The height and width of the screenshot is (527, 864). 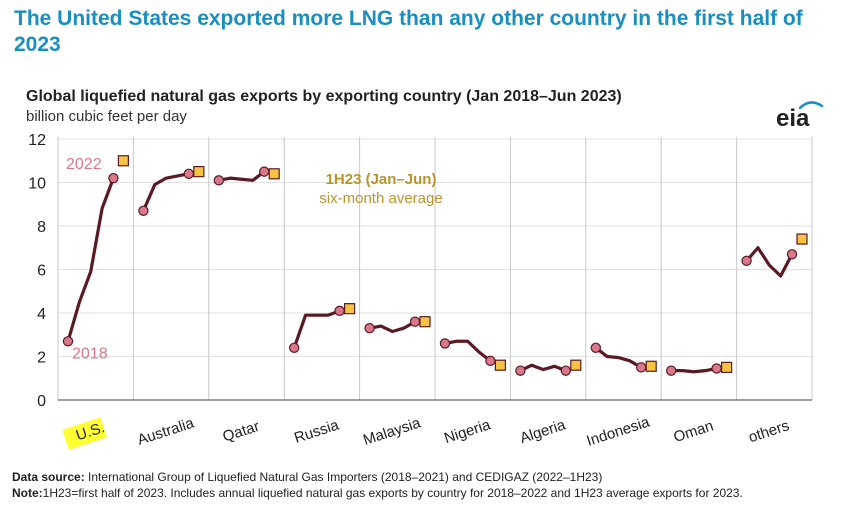 I want to click on eia-logo: eia, so click(x=798, y=116).